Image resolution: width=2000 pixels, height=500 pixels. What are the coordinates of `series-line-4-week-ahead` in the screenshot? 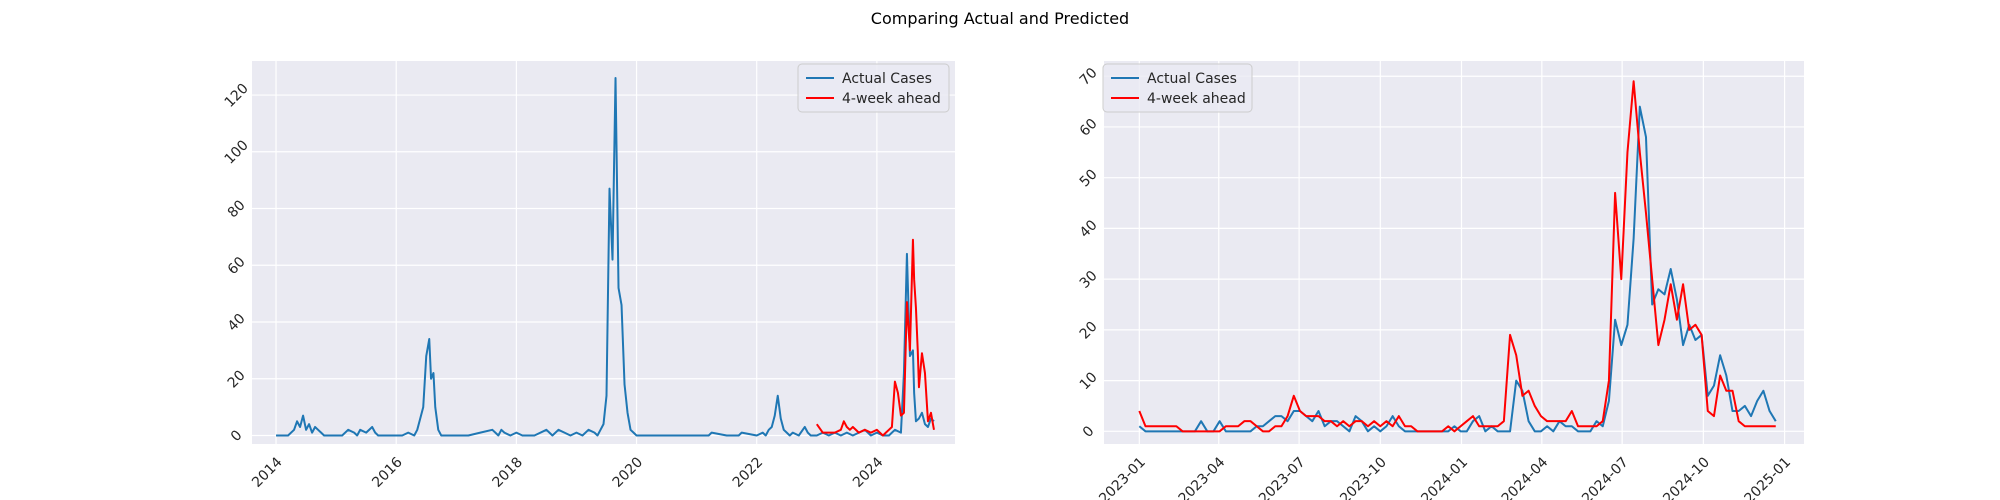 It's located at (875, 337).